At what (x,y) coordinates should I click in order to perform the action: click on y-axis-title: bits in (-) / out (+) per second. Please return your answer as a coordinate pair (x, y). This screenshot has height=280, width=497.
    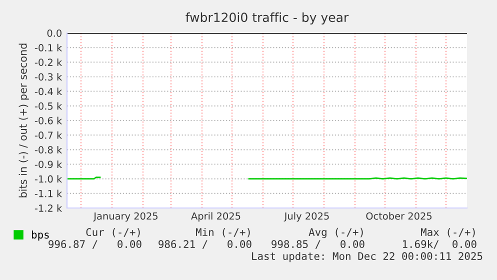
    Looking at the image, I should click on (23, 121).